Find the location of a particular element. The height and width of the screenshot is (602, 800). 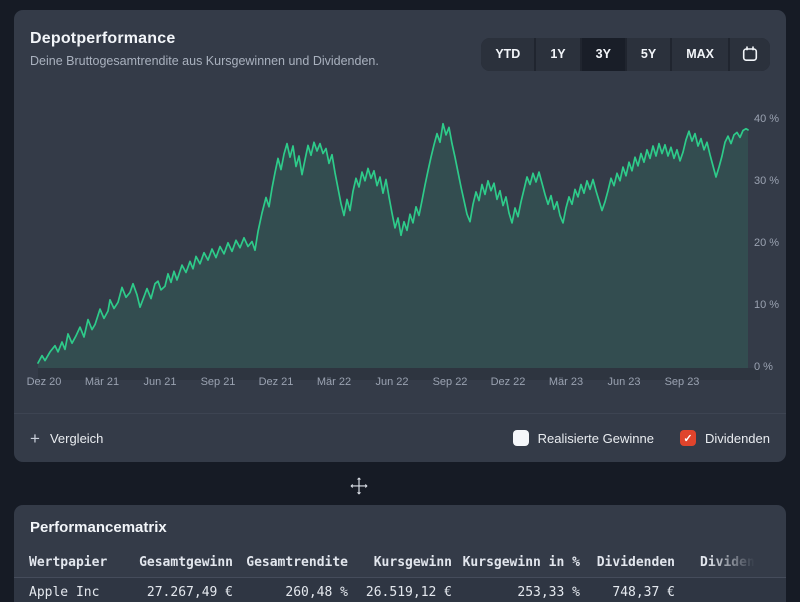

chart-toggles: Realisierte Gewinne Dividenden is located at coordinates (641, 438).